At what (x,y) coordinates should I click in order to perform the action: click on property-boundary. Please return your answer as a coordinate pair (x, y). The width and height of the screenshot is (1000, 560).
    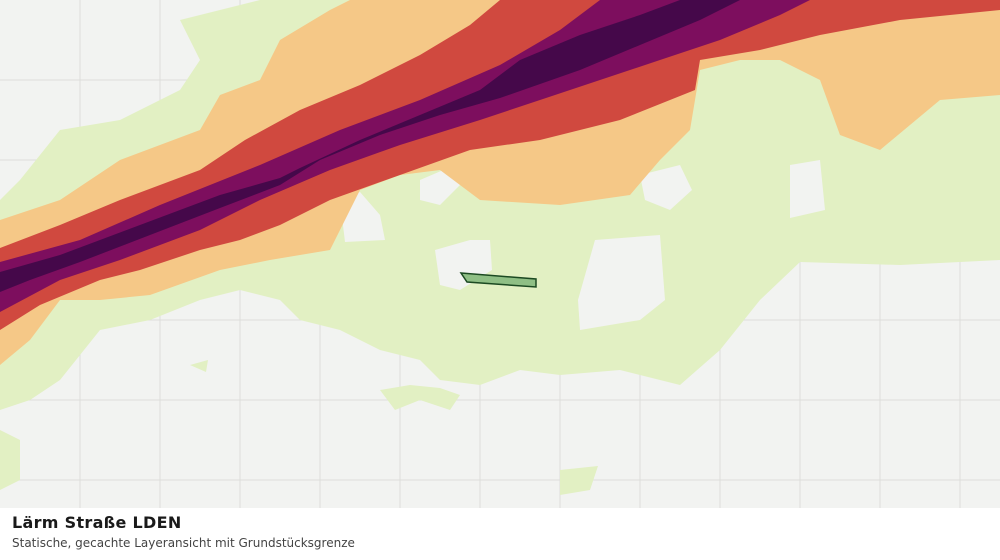
    Looking at the image, I should click on (498, 280).